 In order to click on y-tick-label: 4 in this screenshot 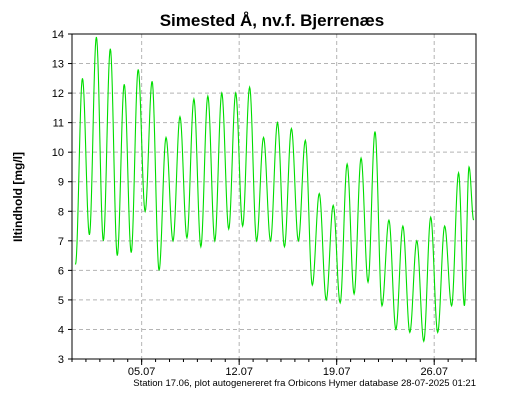, I will do `click(61, 330)`.